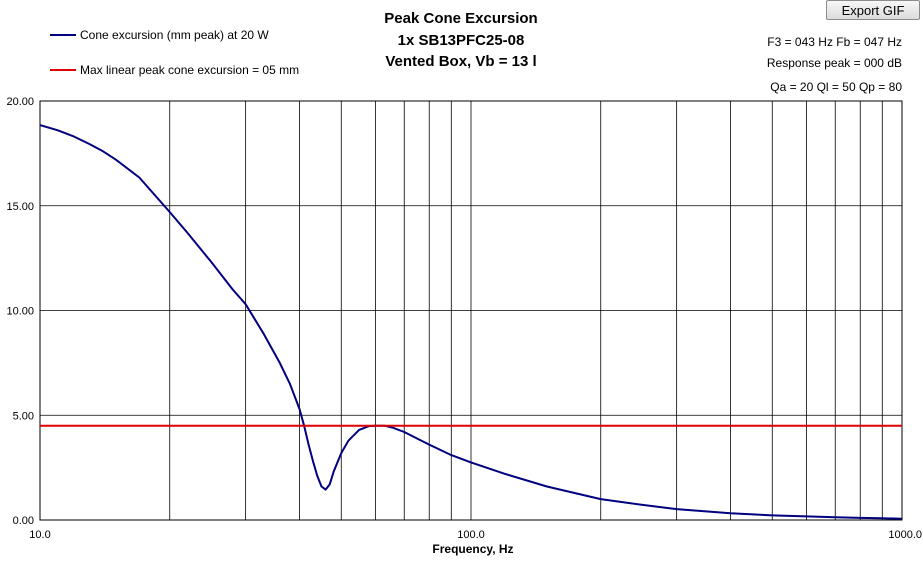 This screenshot has height=563, width=923. I want to click on legend-label-max-excursion: Max linear peak cone excursion = 05 mm, so click(189, 70).